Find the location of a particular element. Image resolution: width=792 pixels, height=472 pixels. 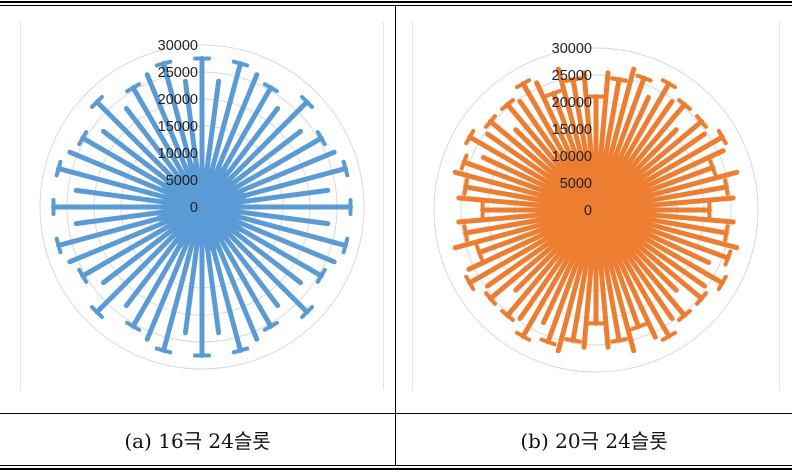

caption-b: (b) 20극 24슬롯 is located at coordinates (594, 441).